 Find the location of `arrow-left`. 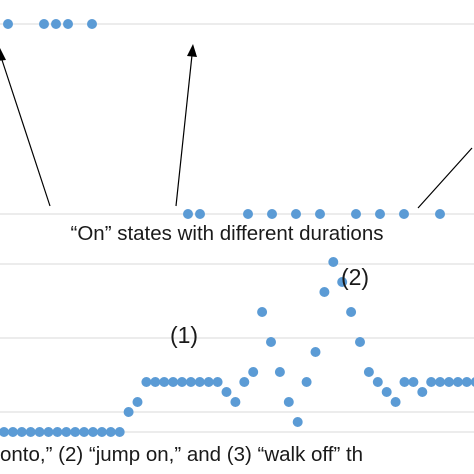

arrow-left is located at coordinates (26, 133).